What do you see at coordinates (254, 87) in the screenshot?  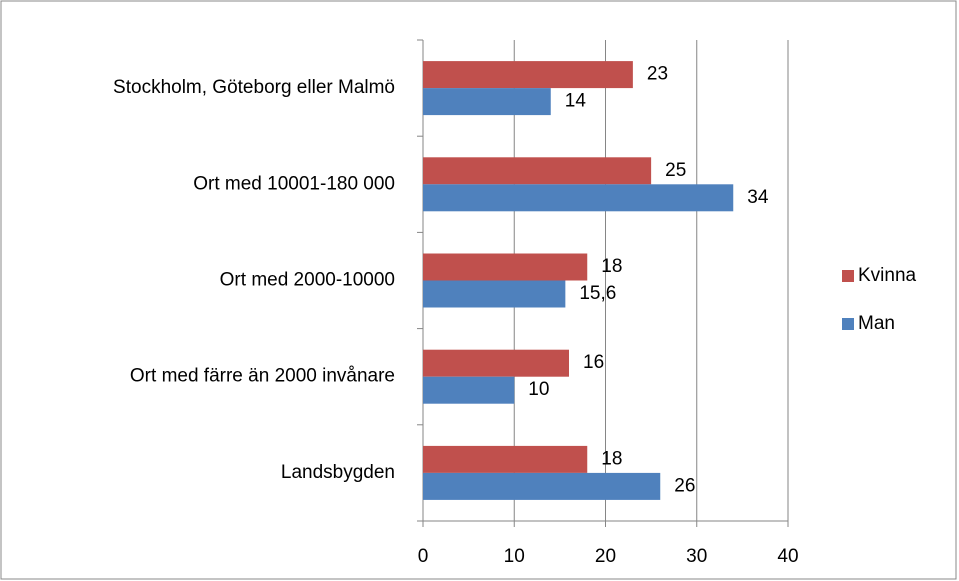 I see `y-tick-label: Stockholm, Göteborg eller Malmö` at bounding box center [254, 87].